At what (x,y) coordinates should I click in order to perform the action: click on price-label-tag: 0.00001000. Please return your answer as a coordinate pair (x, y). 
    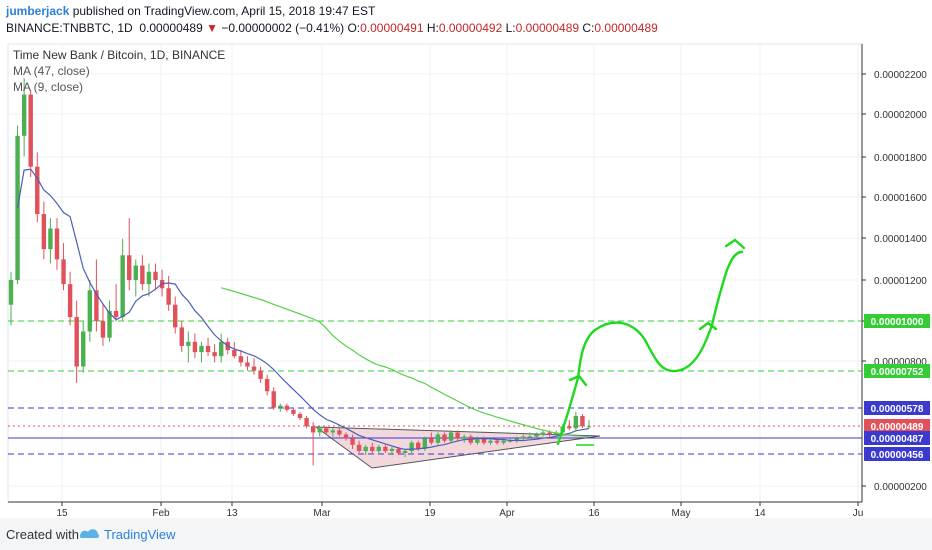
    Looking at the image, I should click on (897, 321).